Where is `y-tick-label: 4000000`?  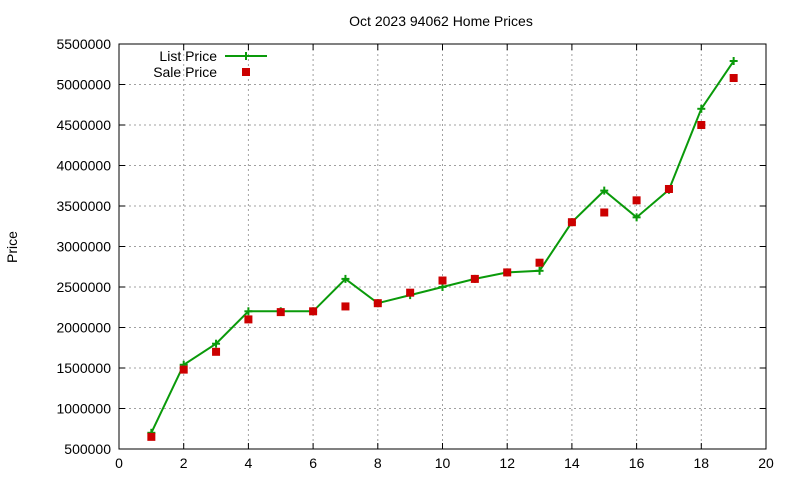
y-tick-label: 4000000 is located at coordinates (83, 166).